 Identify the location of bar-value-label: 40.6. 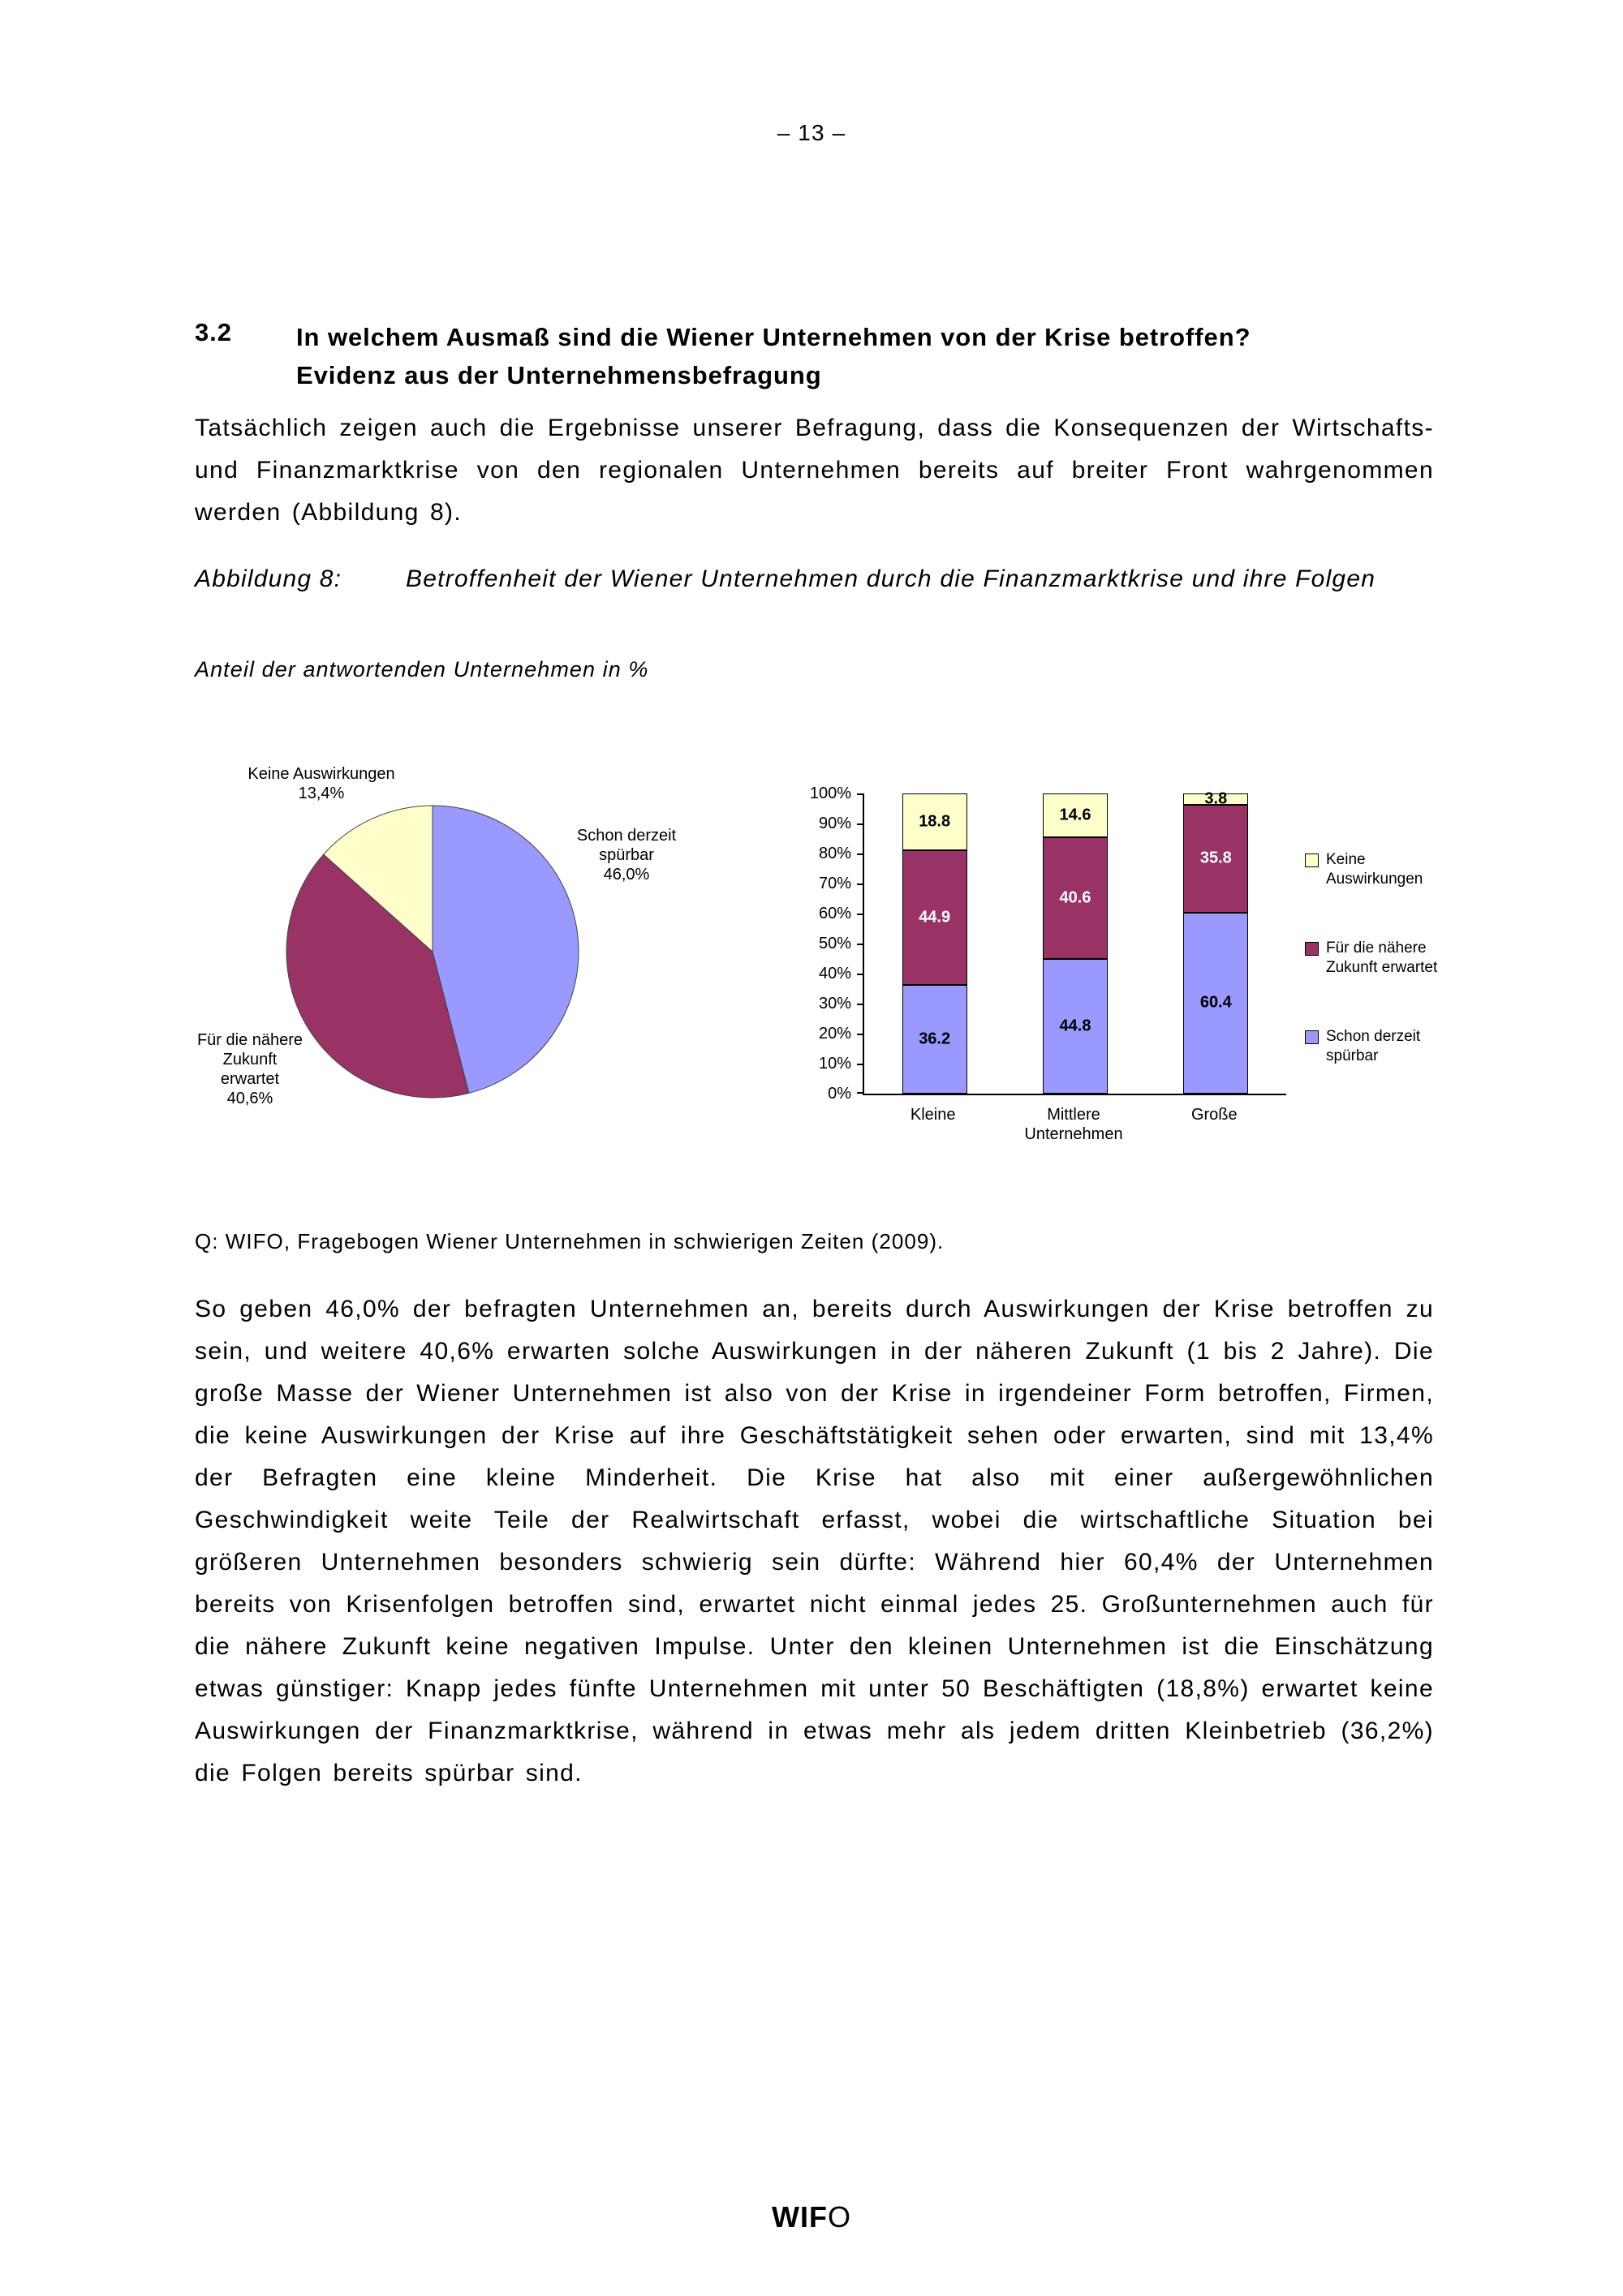
(1075, 897).